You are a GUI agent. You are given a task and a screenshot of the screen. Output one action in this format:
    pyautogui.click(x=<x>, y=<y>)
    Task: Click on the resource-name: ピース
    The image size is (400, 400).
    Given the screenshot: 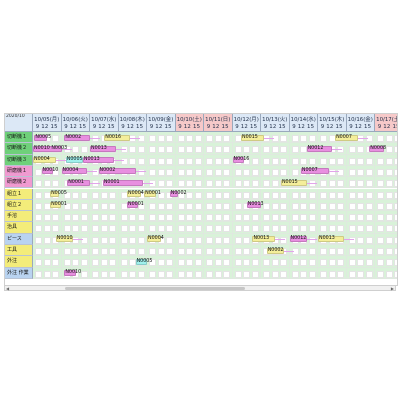 What is the action you would take?
    pyautogui.click(x=14, y=238)
    